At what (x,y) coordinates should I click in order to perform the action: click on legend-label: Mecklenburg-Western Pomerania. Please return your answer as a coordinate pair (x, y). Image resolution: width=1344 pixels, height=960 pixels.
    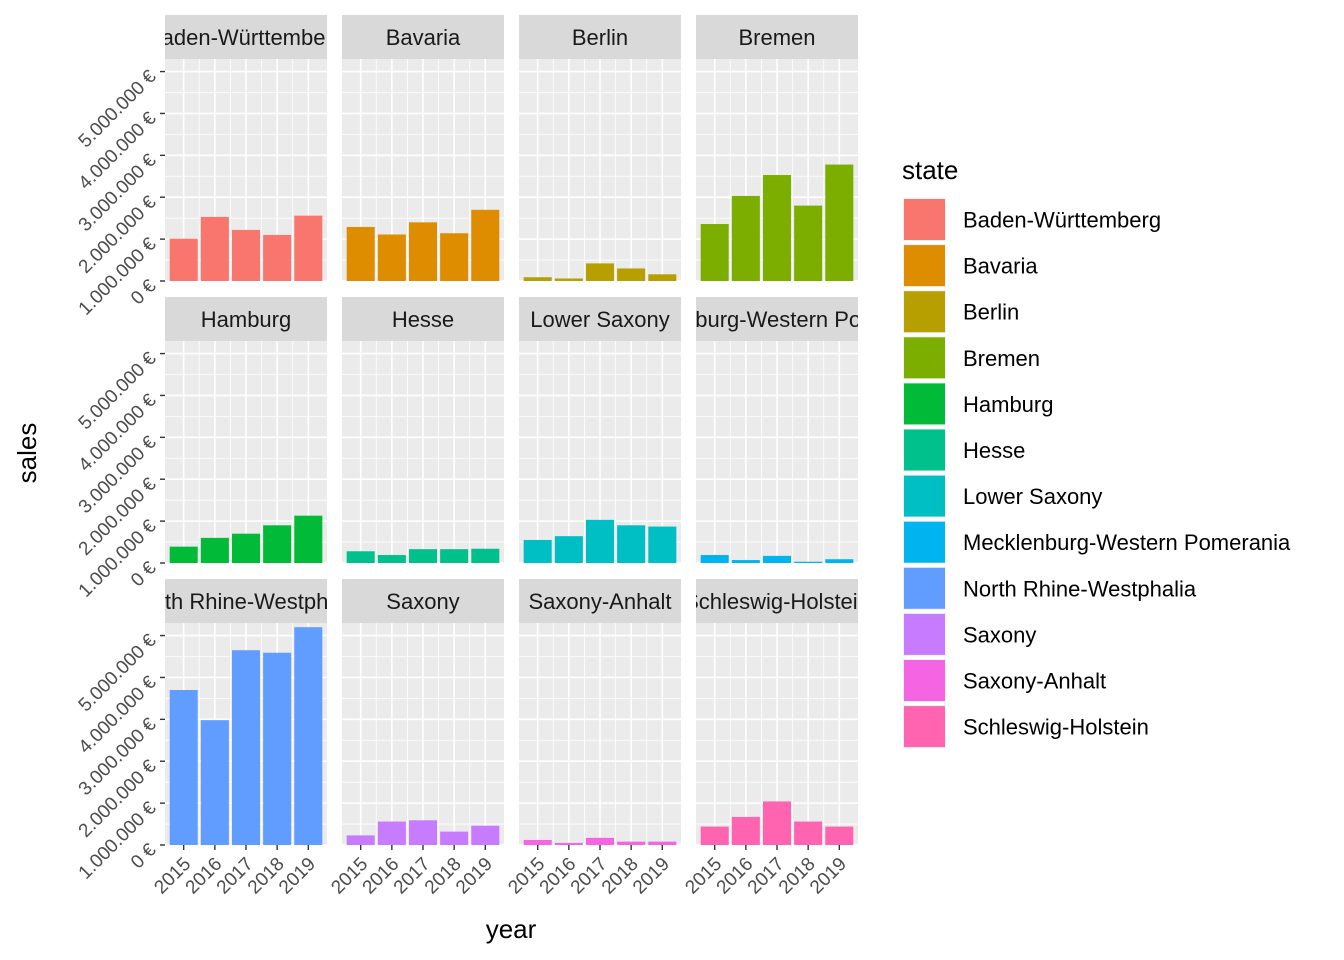
    Looking at the image, I should click on (1127, 542).